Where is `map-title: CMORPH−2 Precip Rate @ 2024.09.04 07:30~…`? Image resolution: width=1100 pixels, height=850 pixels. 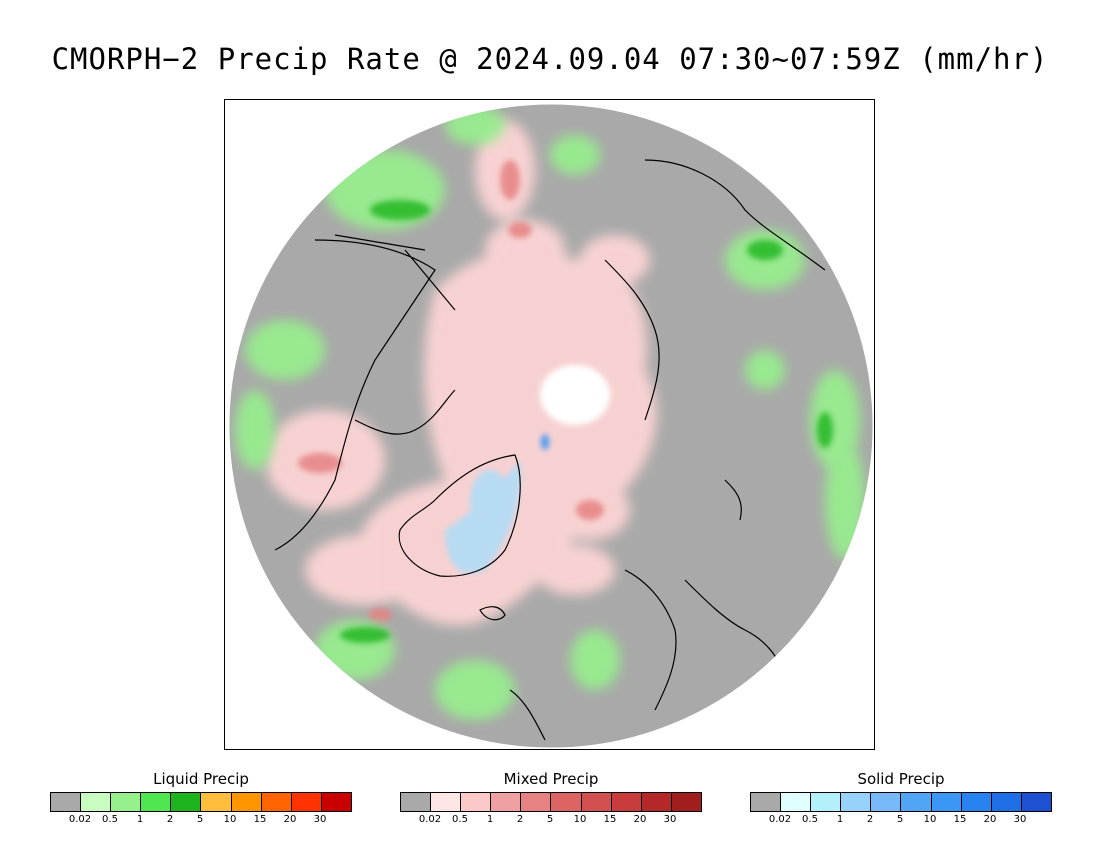
map-title: CMORPH−2 Precip Rate @ 2024.09.04 07:30~… is located at coordinates (550, 59).